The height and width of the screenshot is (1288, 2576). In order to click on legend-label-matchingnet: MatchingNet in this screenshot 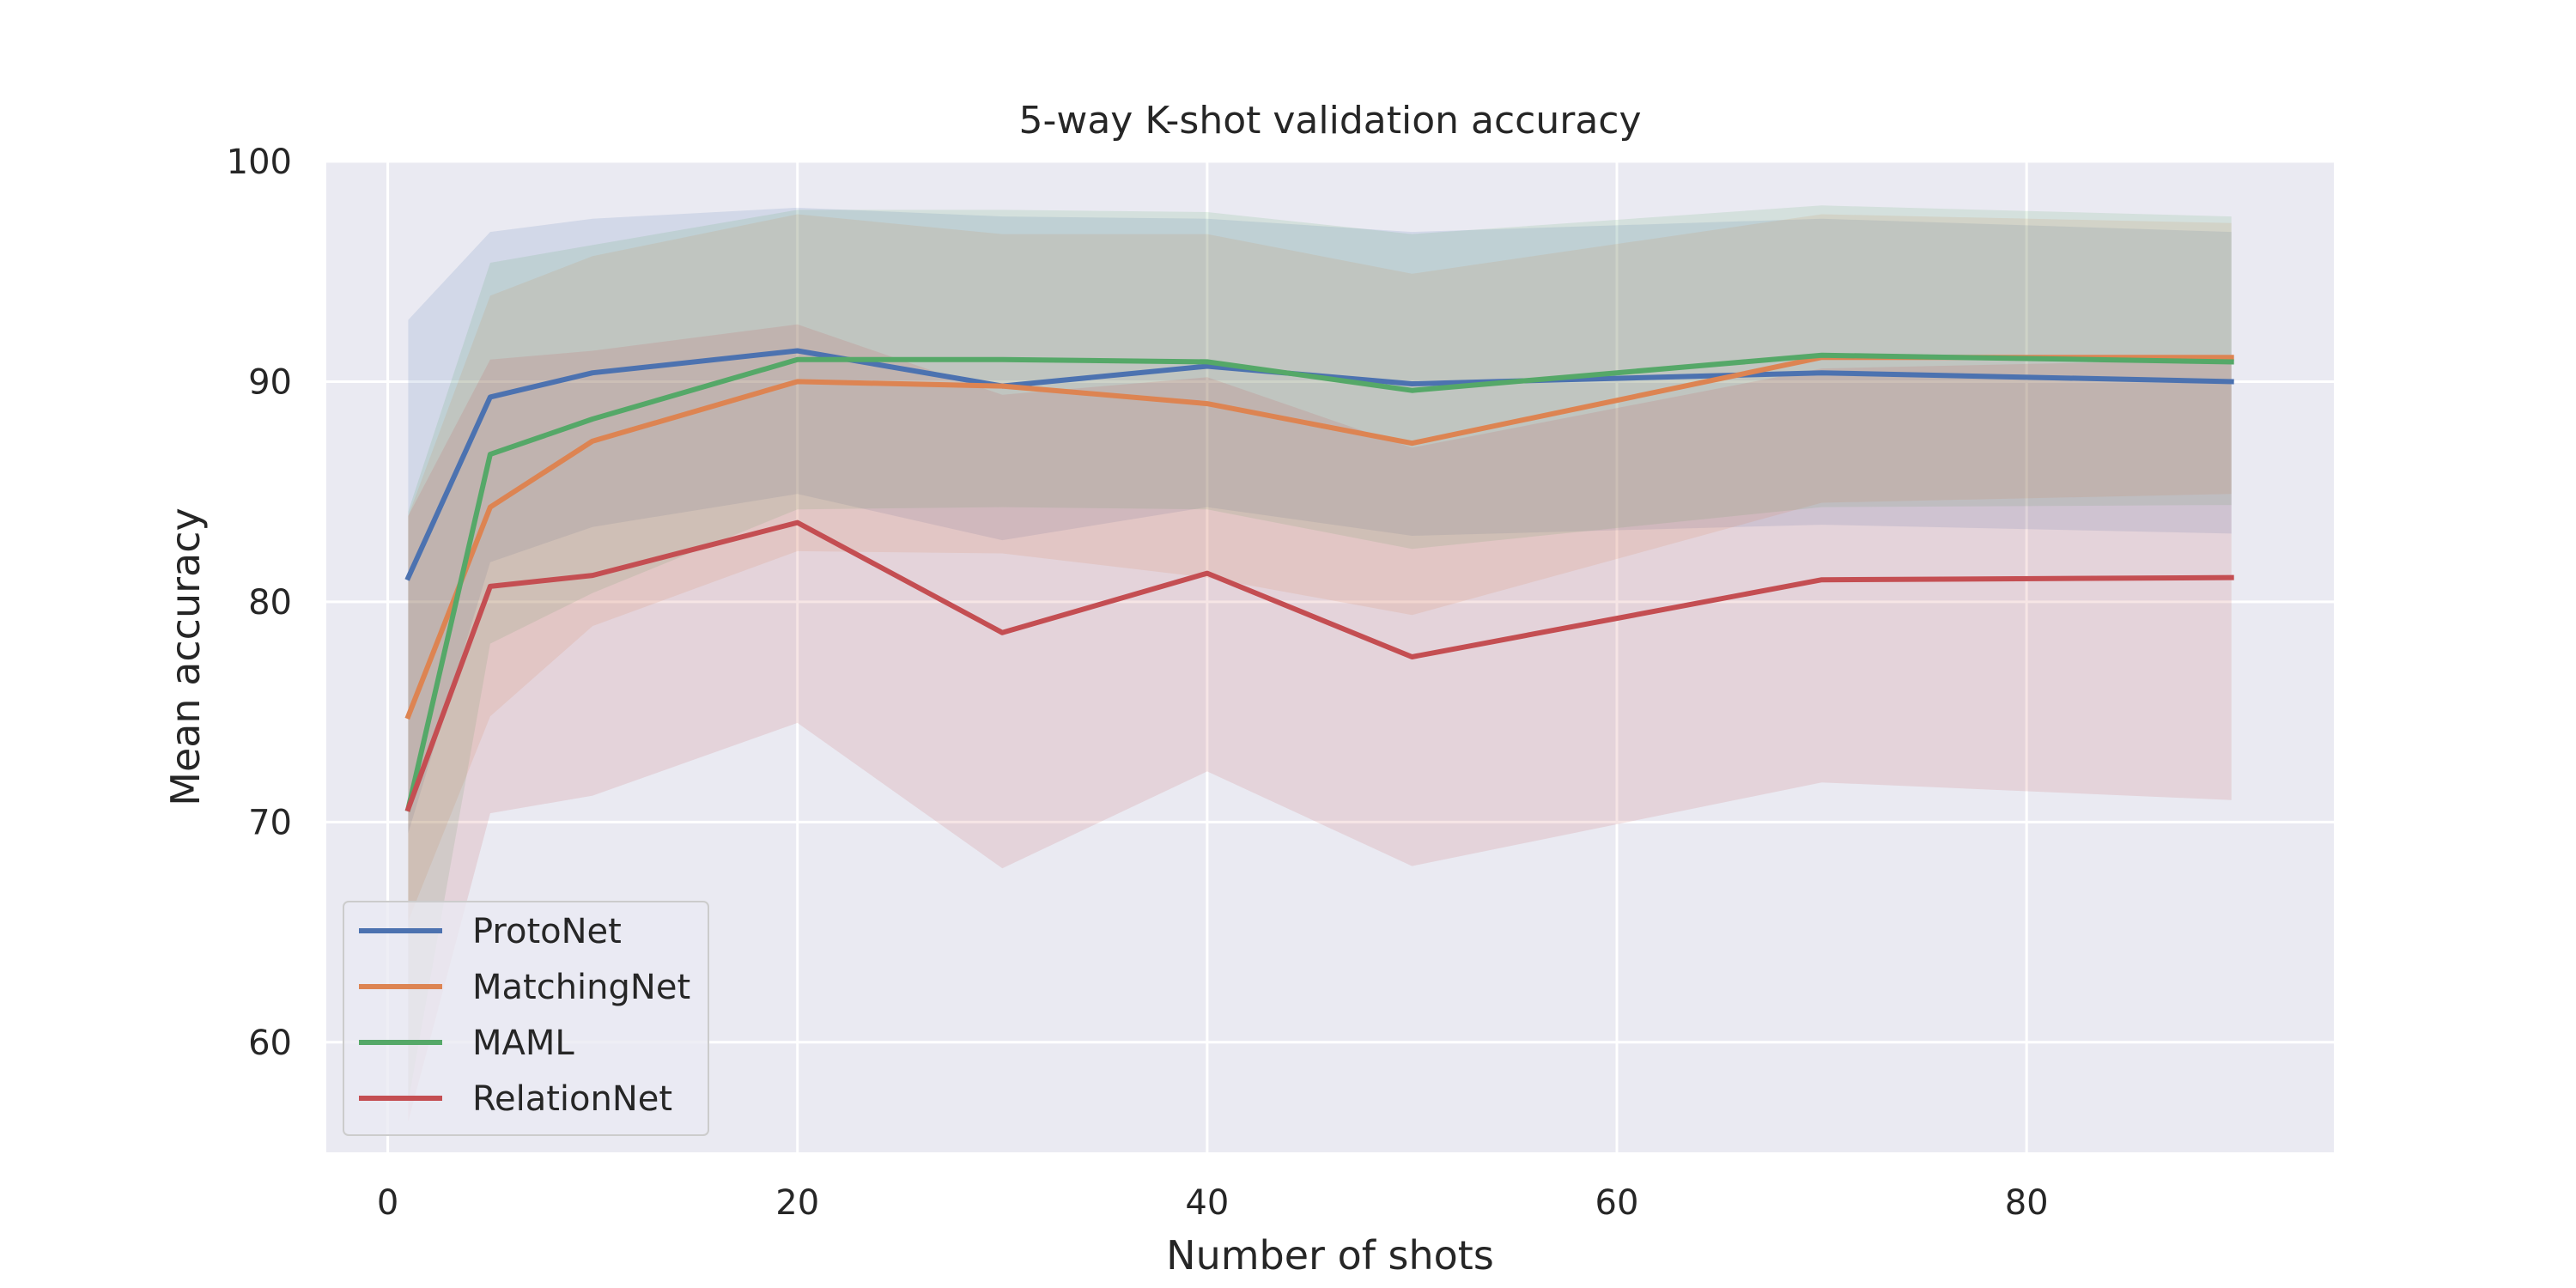, I will do `click(581, 987)`.